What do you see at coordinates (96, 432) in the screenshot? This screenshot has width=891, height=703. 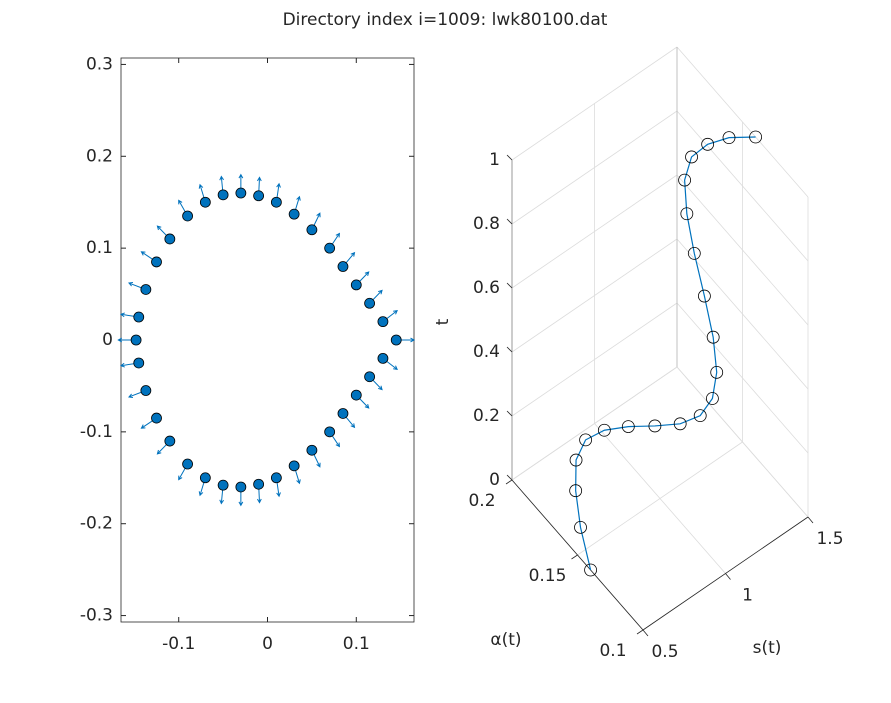 I see `y-tick-label: -0.1` at bounding box center [96, 432].